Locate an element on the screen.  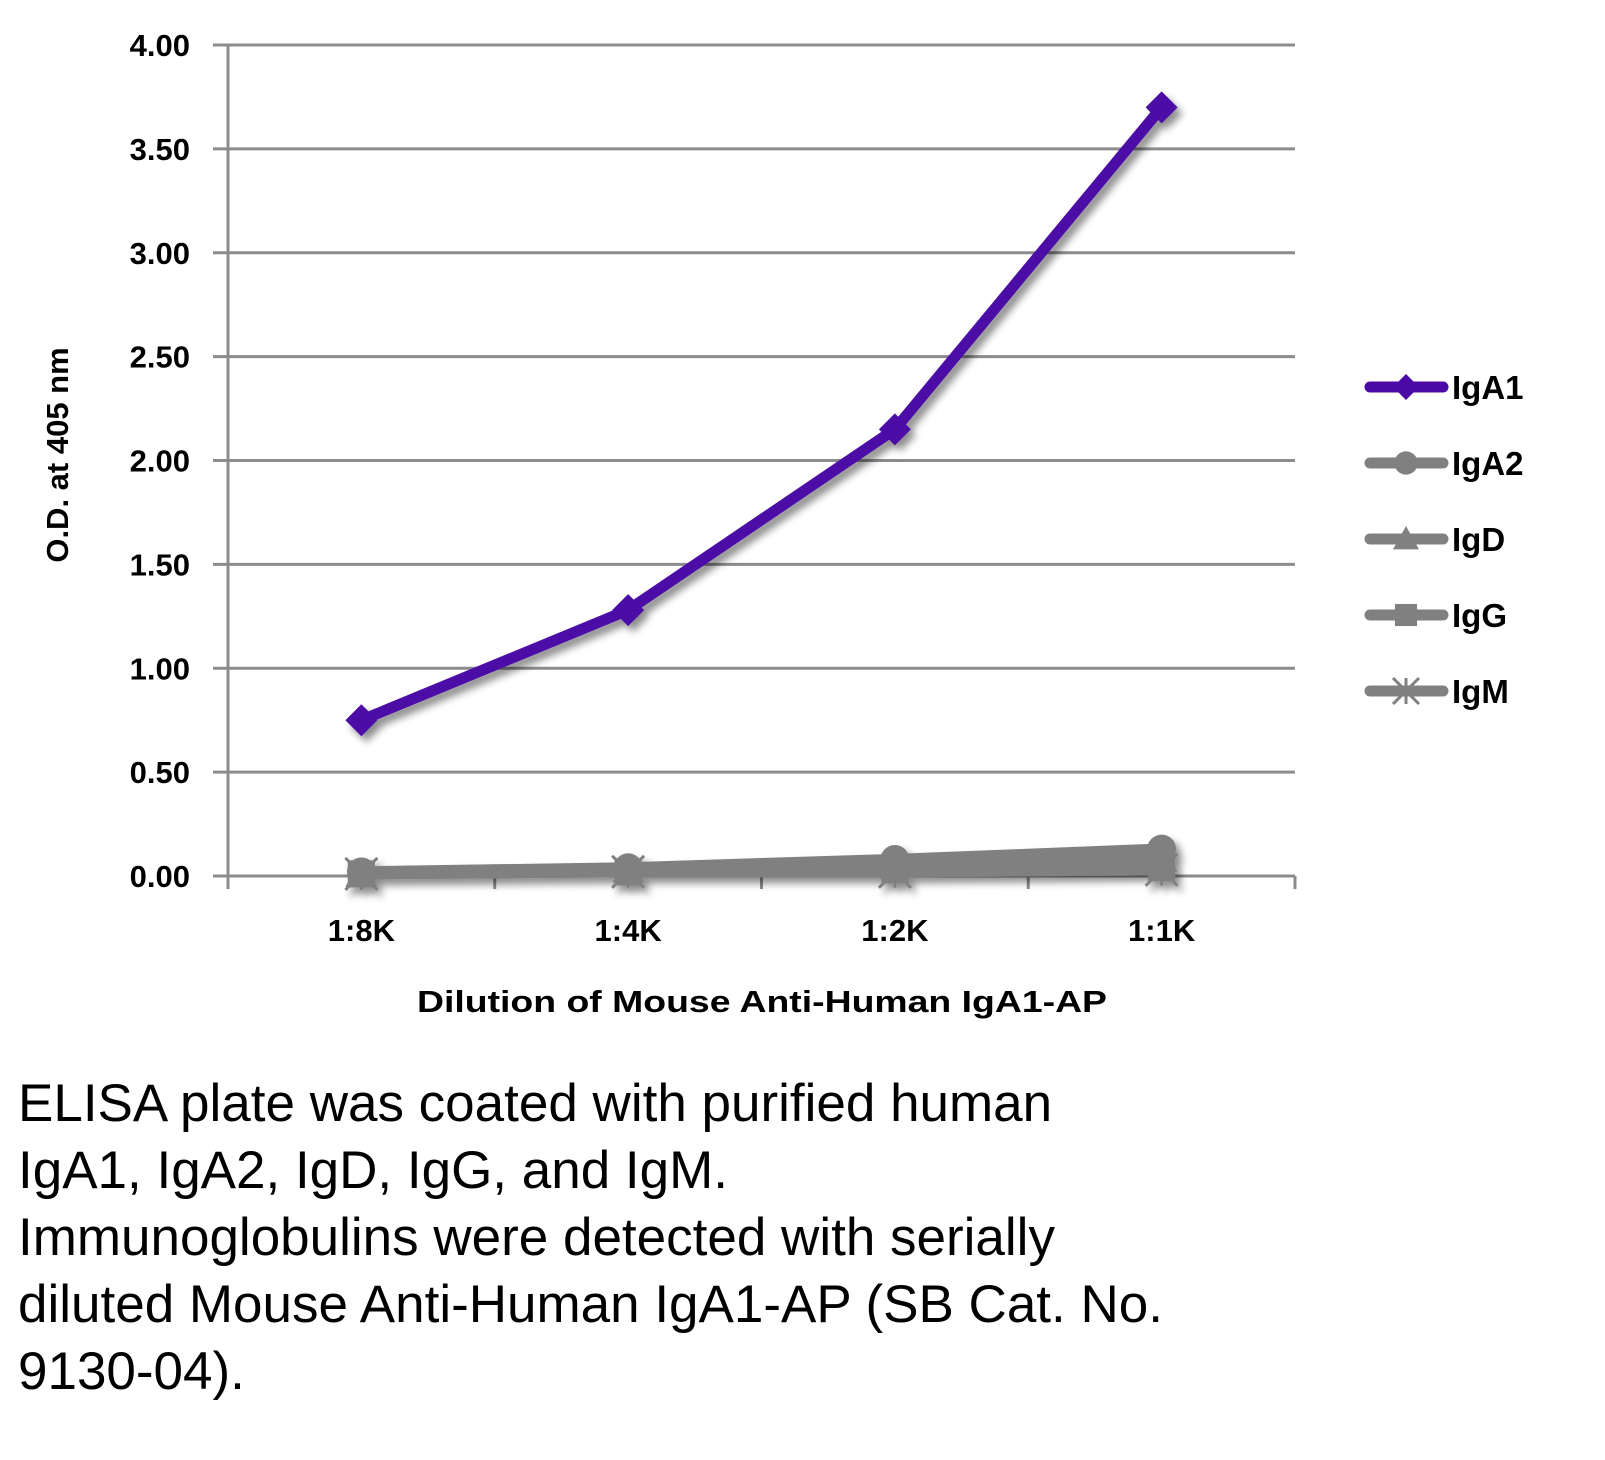
legend-label: IgD is located at coordinates (1478, 539).